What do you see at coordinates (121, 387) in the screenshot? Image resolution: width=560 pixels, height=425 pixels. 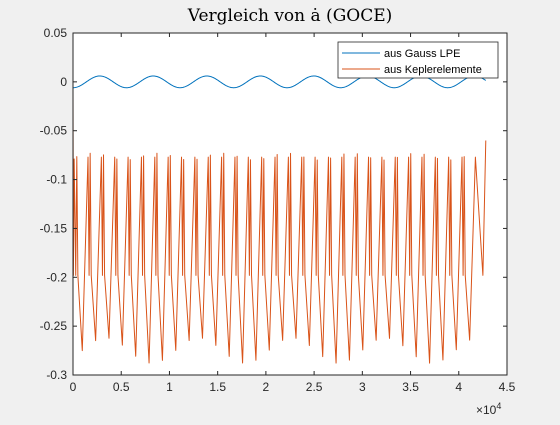 I see `x-tick-label: 0.5` at bounding box center [121, 387].